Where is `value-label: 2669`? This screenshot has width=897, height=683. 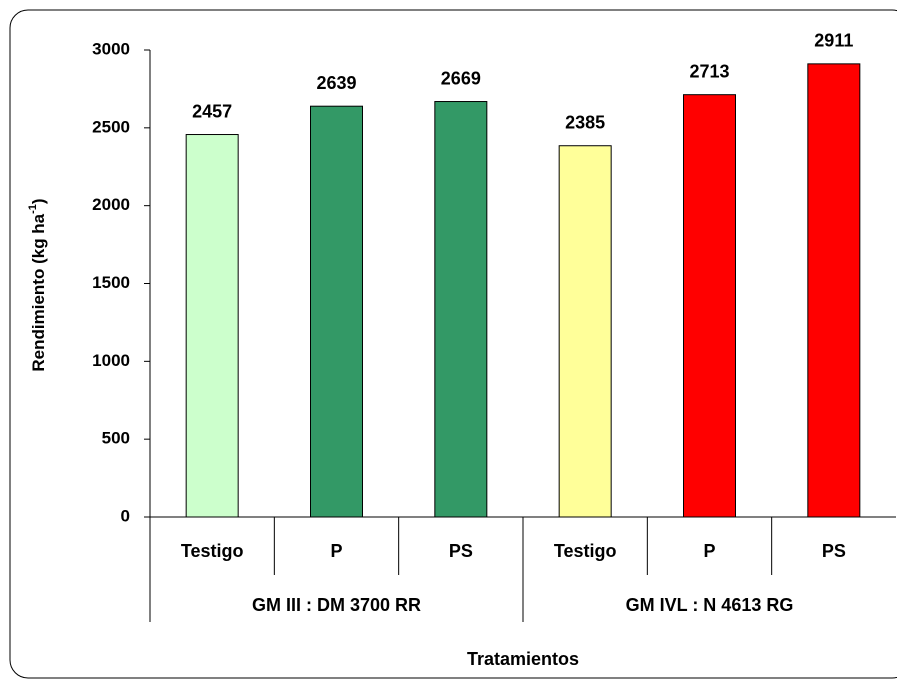
value-label: 2669 is located at coordinates (461, 78).